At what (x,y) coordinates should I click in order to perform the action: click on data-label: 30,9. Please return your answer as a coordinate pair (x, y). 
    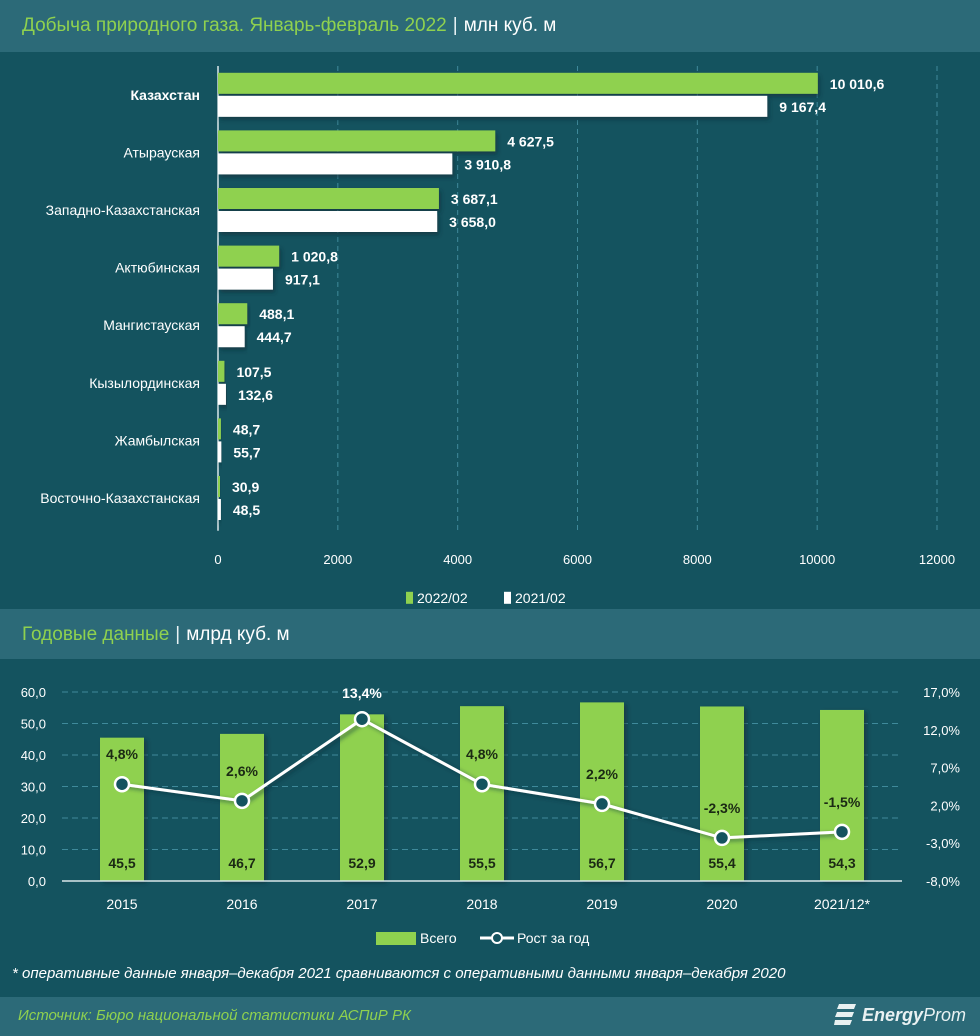
    Looking at the image, I should click on (245, 487).